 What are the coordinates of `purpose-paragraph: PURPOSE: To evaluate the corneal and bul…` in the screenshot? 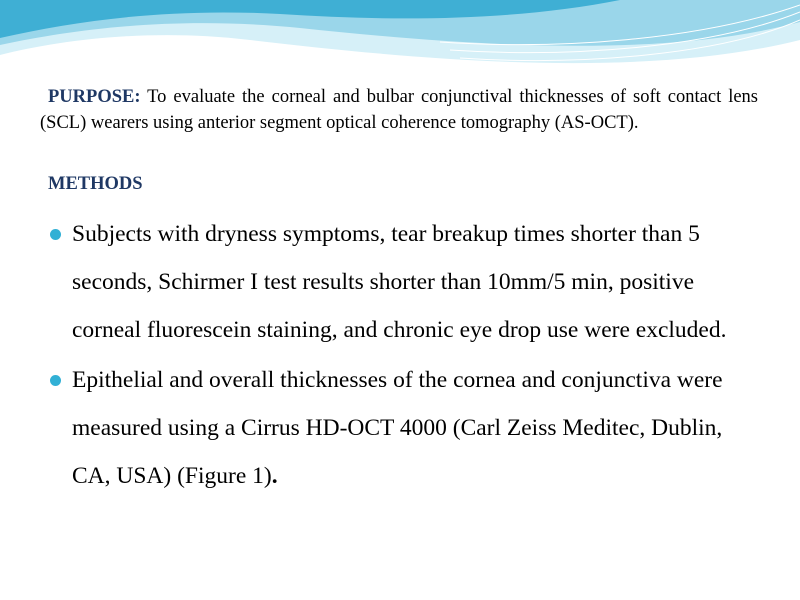 It's located at (399, 110).